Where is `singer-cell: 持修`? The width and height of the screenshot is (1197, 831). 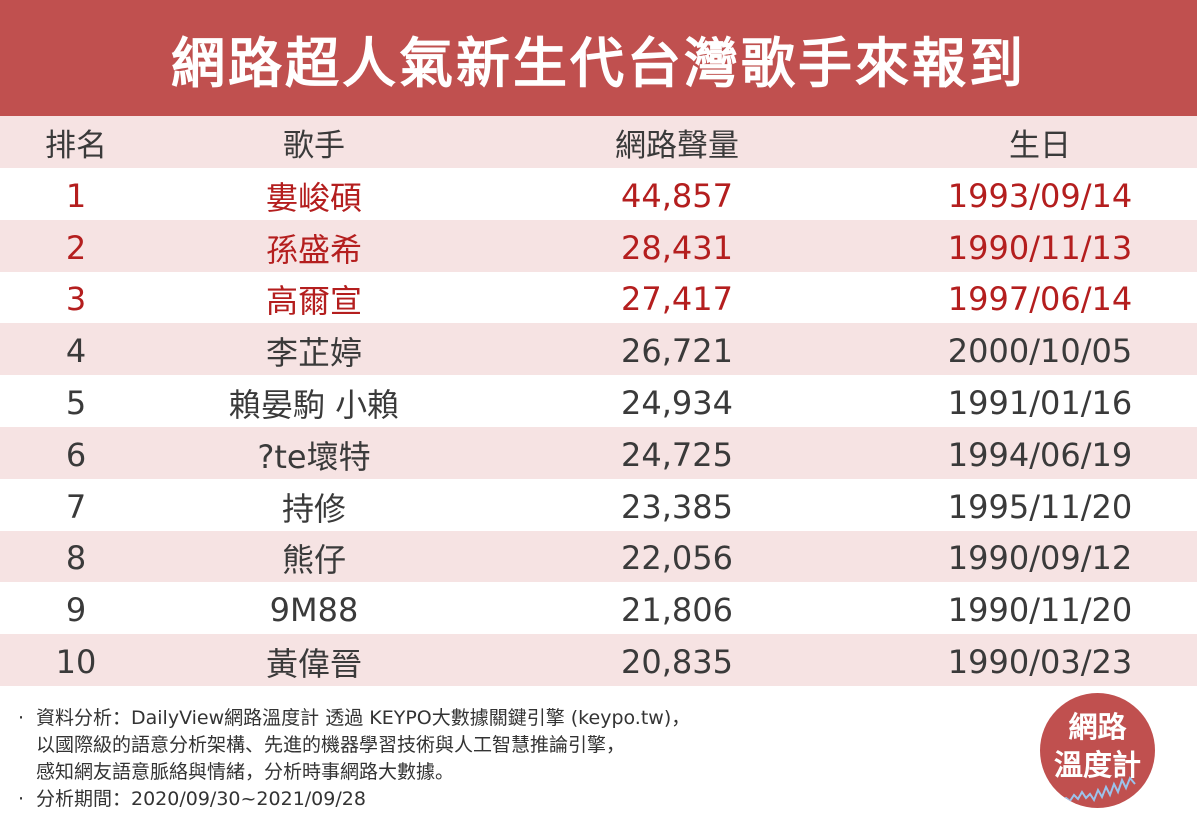 singer-cell: 持修 is located at coordinates (313, 508).